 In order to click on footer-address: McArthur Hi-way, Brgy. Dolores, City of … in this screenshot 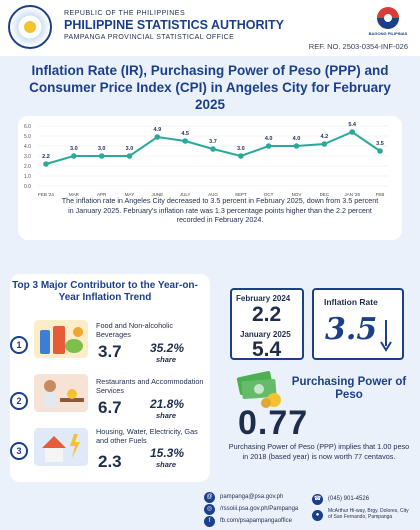, I will do `click(368, 514)`.